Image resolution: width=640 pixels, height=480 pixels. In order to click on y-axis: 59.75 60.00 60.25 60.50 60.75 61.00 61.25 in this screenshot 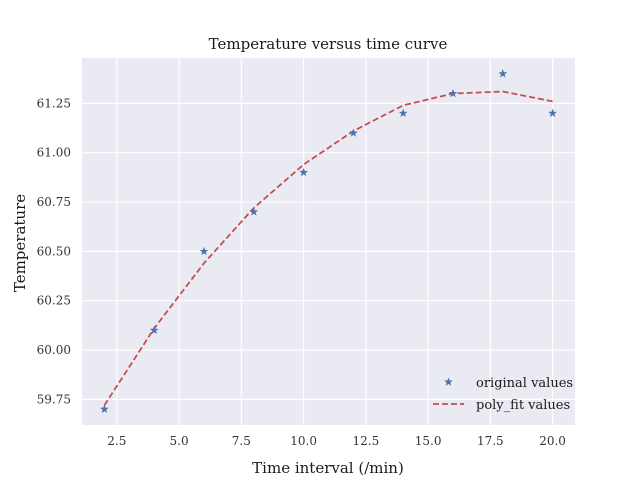, I will do `click(54, 251)`.